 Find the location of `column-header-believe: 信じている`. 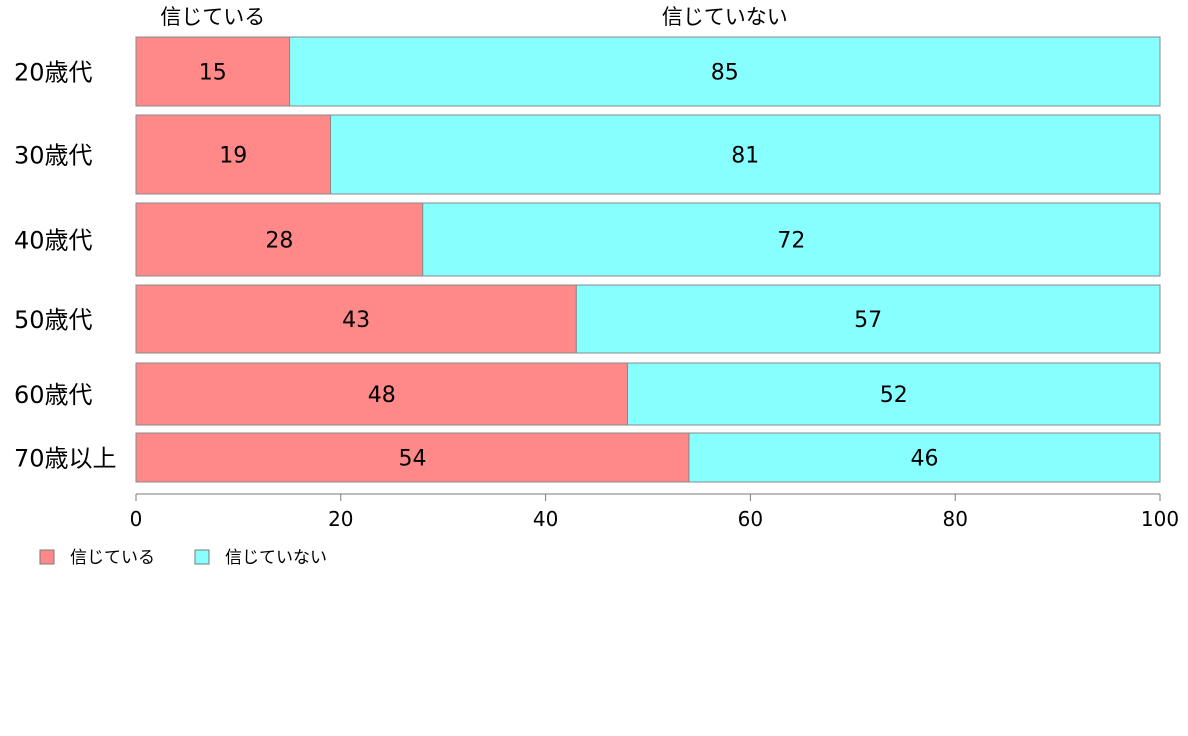

column-header-believe: 信じている is located at coordinates (212, 17).